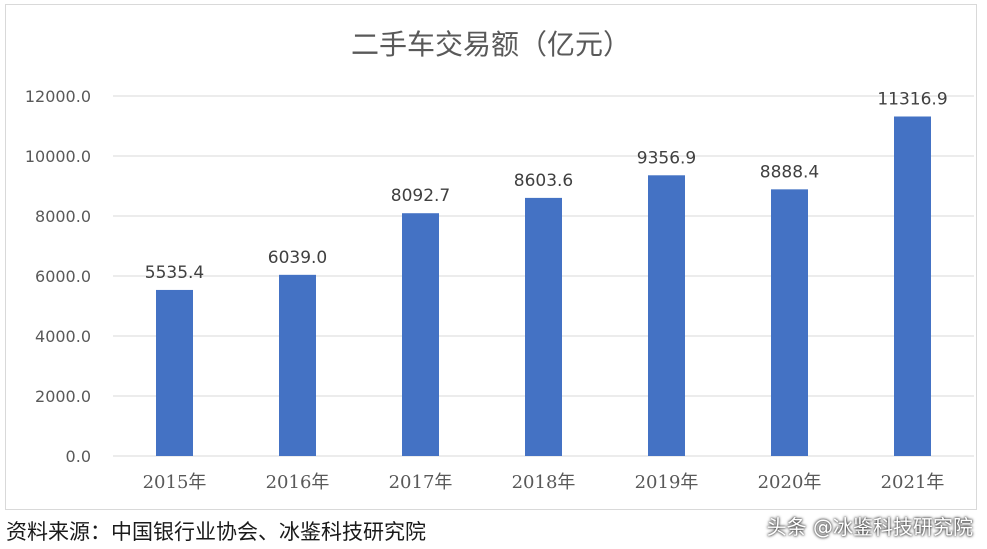 This screenshot has height=549, width=987. I want to click on source-note: 资料来源：中国银行业协会、冰鉴科技研究院, so click(216, 532).